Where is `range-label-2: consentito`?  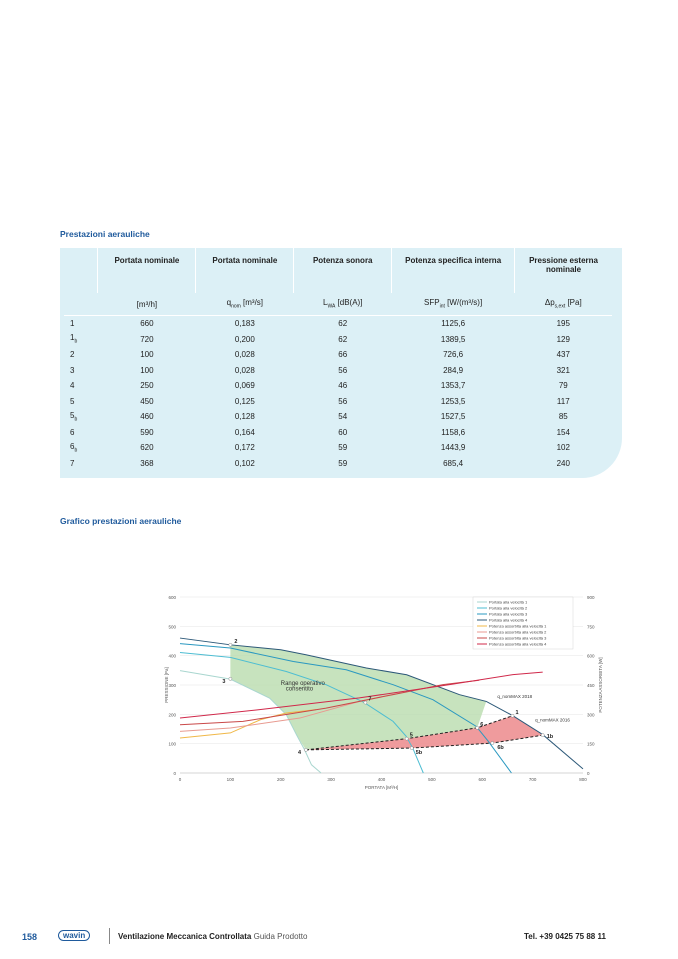
range-label-2: consentito is located at coordinates (300, 689).